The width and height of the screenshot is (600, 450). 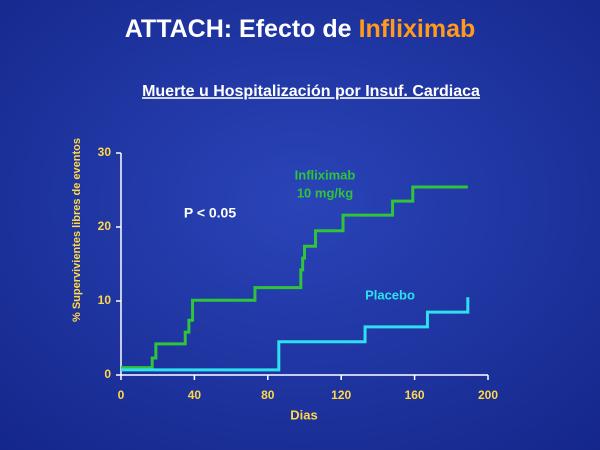 What do you see at coordinates (105, 152) in the screenshot?
I see `y-tick-label: 30` at bounding box center [105, 152].